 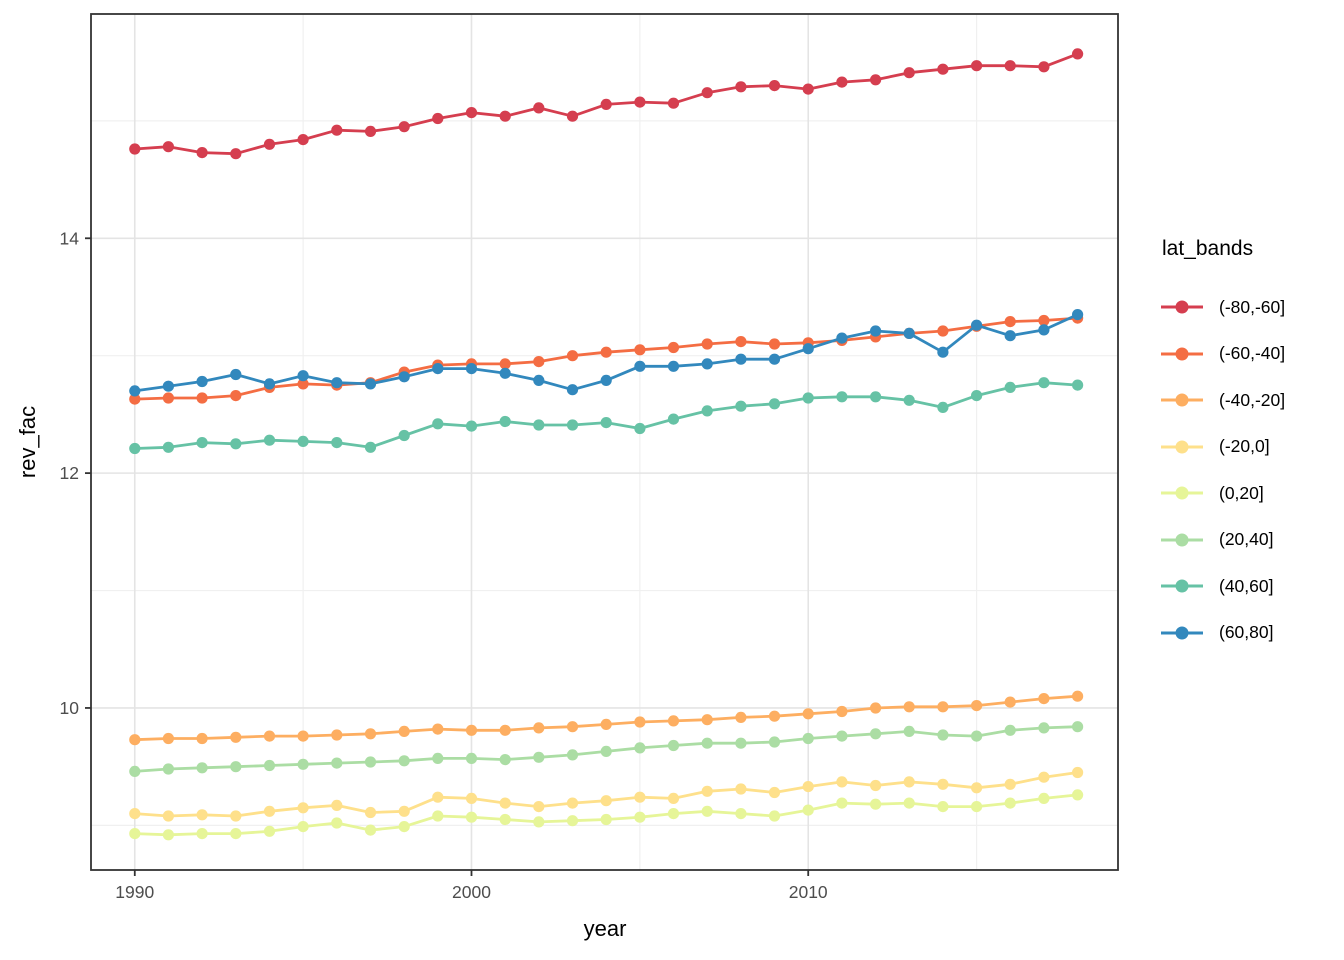 I want to click on legend-item: (0,20], so click(x=1222, y=493).